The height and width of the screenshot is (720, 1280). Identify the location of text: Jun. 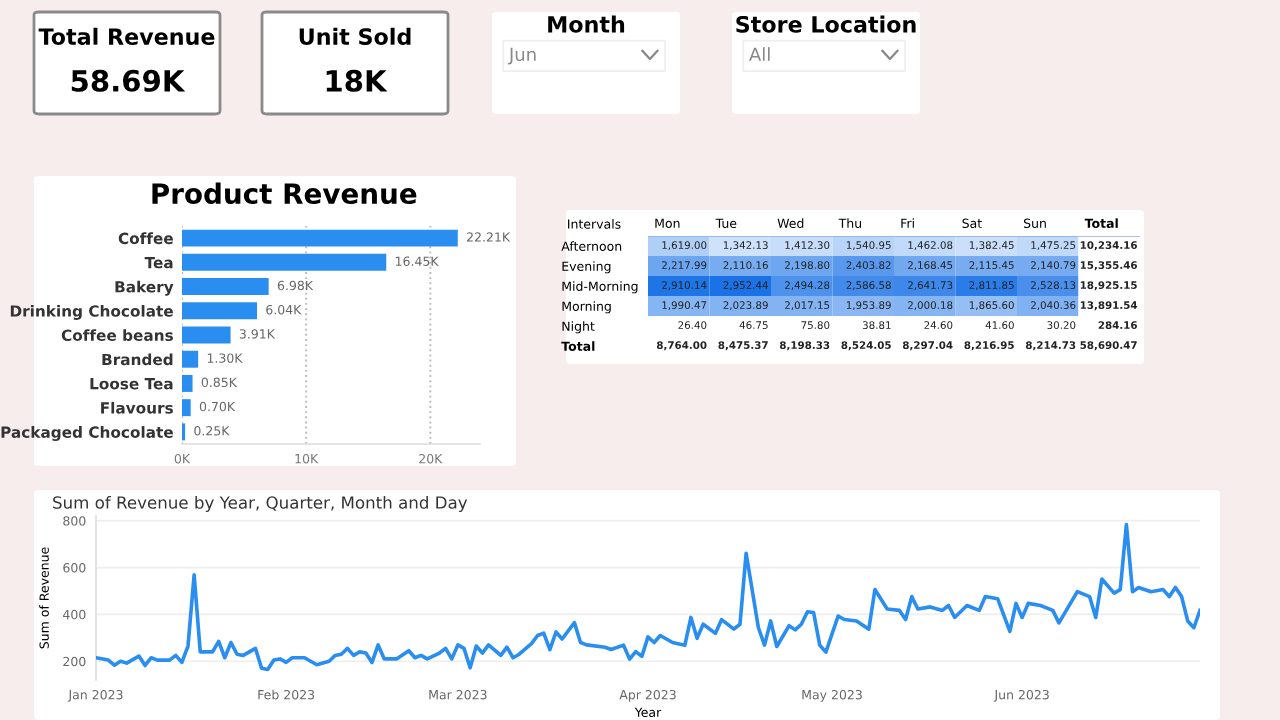
(521, 56).